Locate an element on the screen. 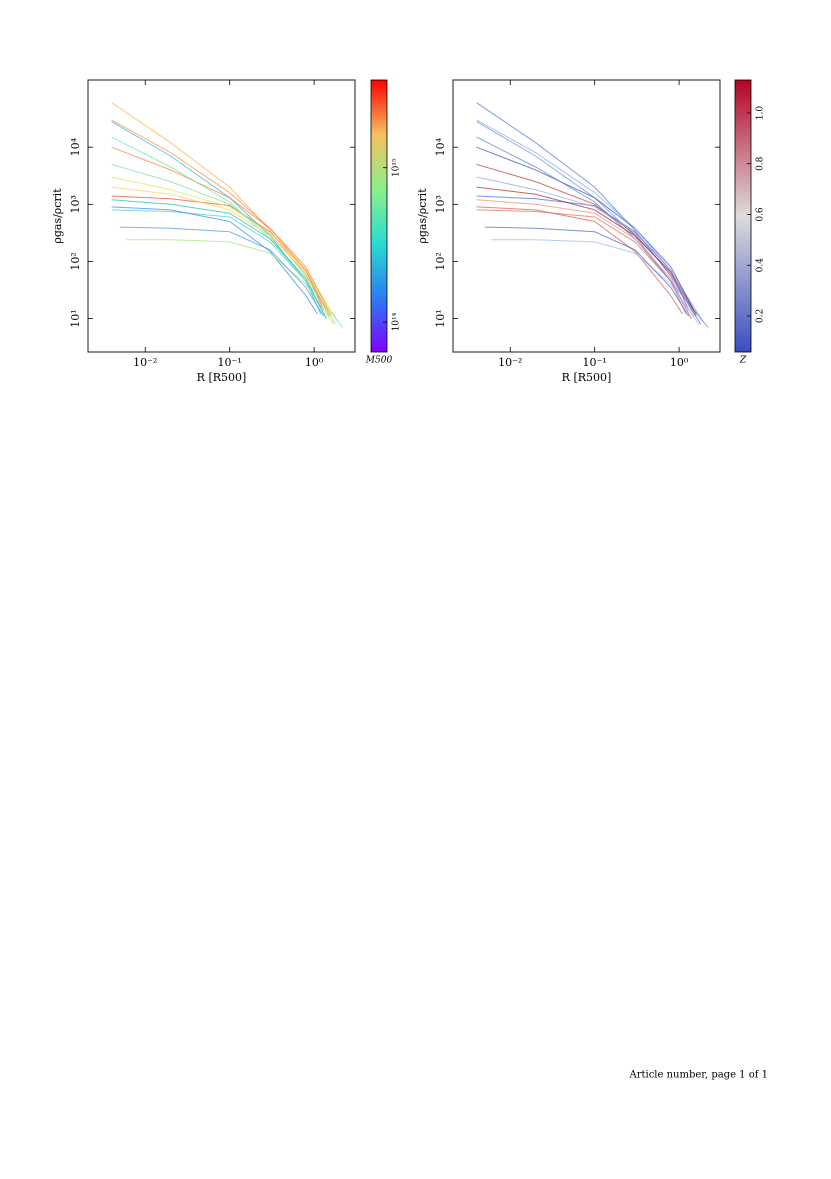 The height and width of the screenshot is (1179, 831). colorbar-tick-label: 0.4 is located at coordinates (761, 265).